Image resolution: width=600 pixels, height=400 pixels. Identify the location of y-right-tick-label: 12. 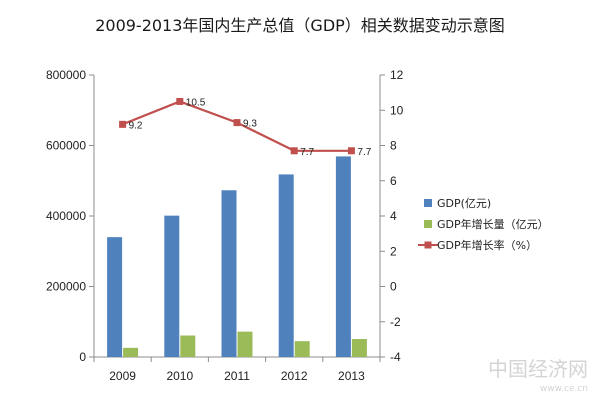
(397, 75).